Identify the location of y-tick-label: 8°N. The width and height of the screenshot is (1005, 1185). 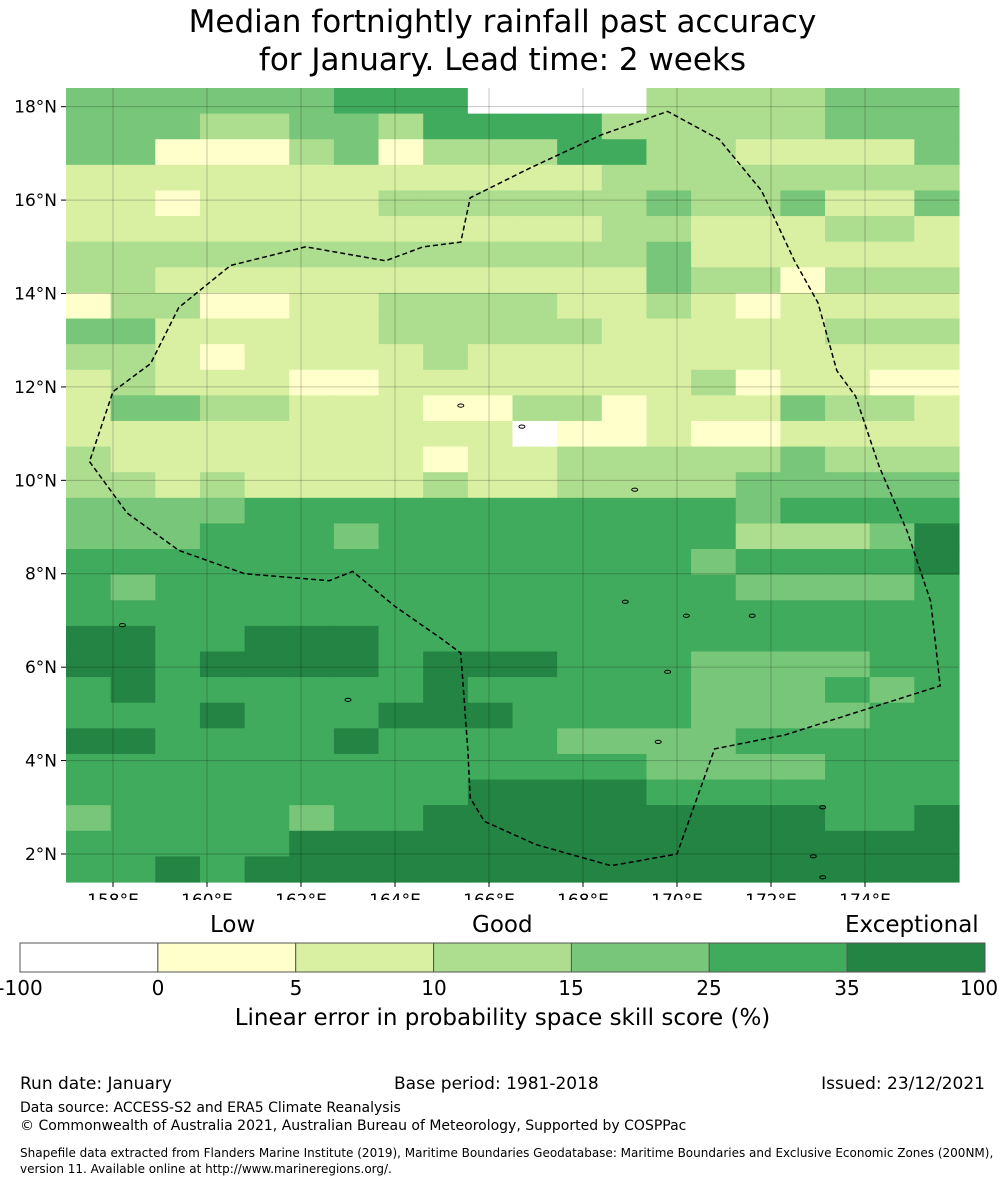
(41, 575).